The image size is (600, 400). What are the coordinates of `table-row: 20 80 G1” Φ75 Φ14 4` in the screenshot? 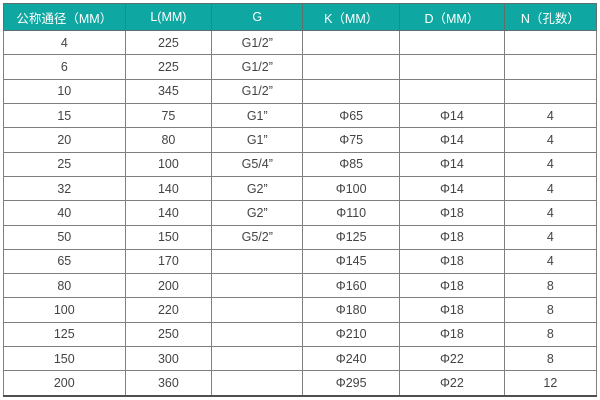 It's located at (300, 140).